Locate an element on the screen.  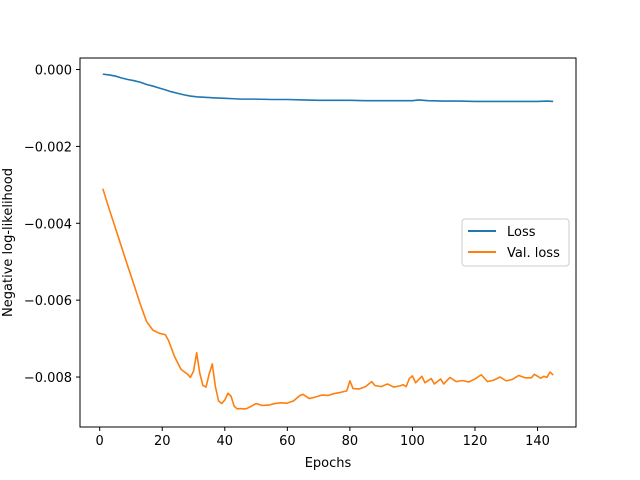
legend: Loss Val. loss is located at coordinates (515, 242).